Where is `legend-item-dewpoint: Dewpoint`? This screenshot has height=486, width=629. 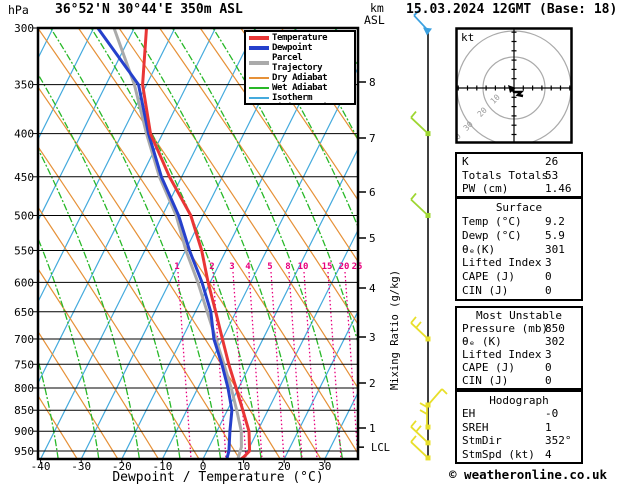
legend-item-dewpoint: Dewpoint is located at coordinates (301, 48).